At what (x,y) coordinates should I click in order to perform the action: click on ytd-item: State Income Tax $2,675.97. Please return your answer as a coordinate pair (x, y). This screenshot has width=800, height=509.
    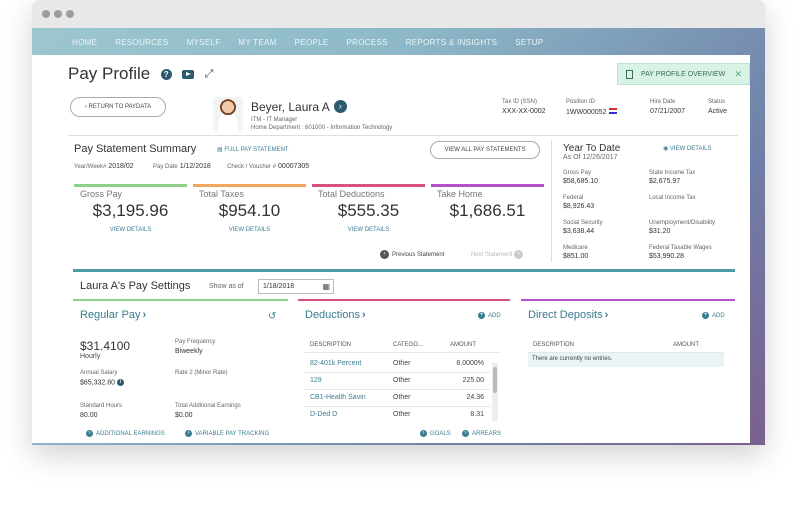
    Looking at the image, I should click on (672, 177).